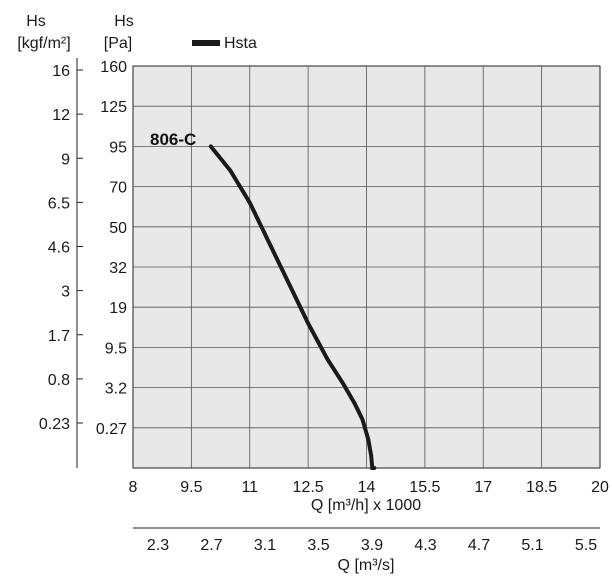 The image size is (612, 582). Describe the element at coordinates (116, 389) in the screenshot. I see `y-right-tick-label: 3.2` at that location.